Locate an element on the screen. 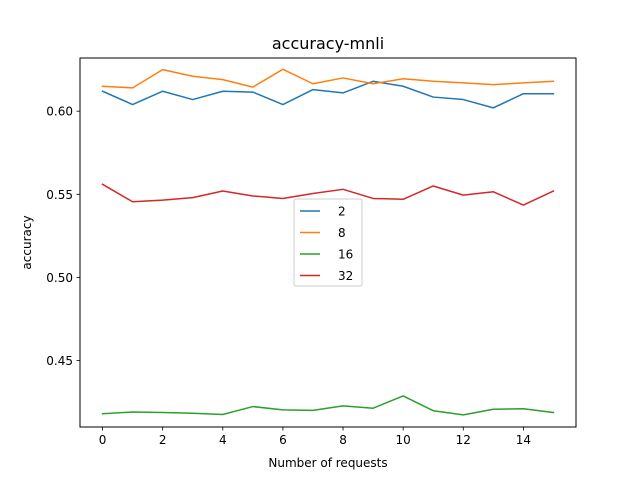  legend: 2 8 16 32 is located at coordinates (328, 242).